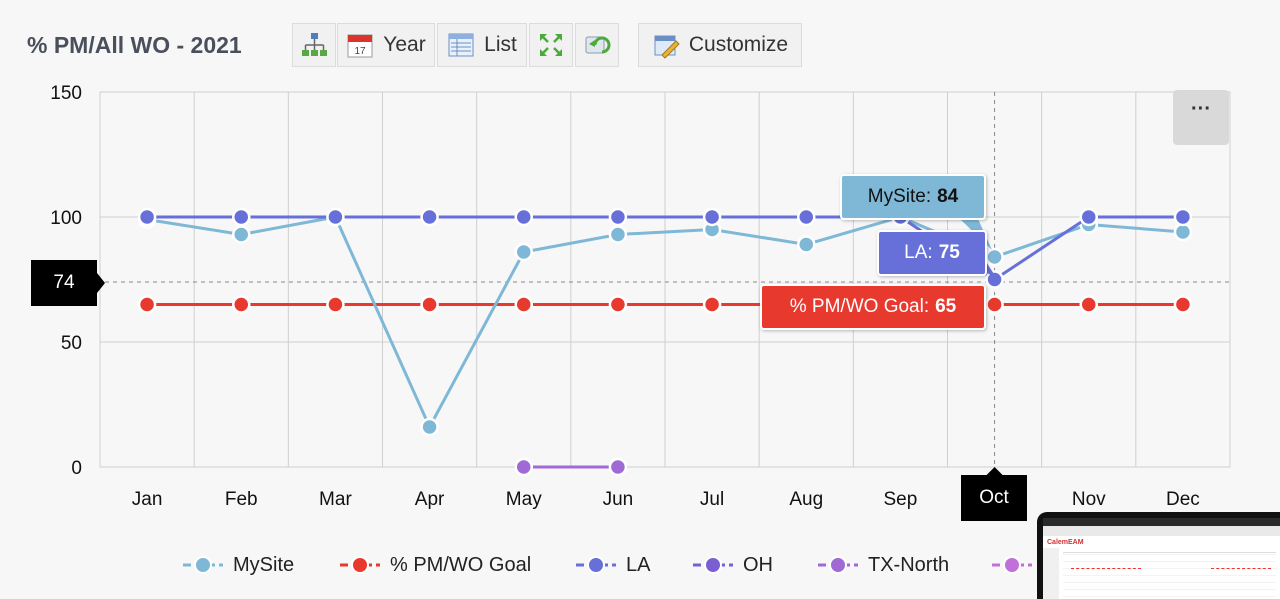  I want to click on tooltip-la: LA: 75, so click(932, 253).